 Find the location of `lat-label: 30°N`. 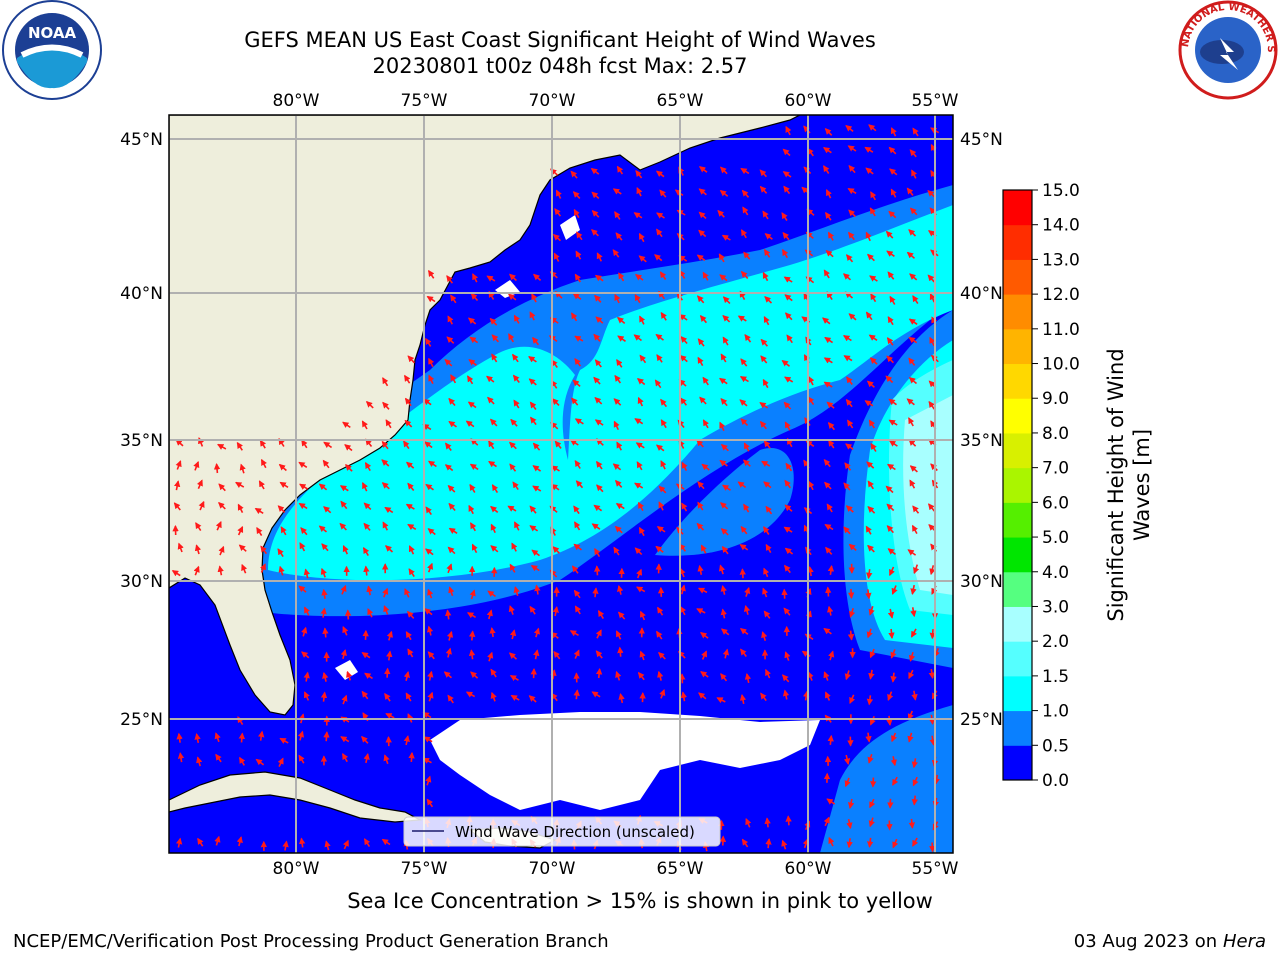

lat-label: 30°N is located at coordinates (981, 582).